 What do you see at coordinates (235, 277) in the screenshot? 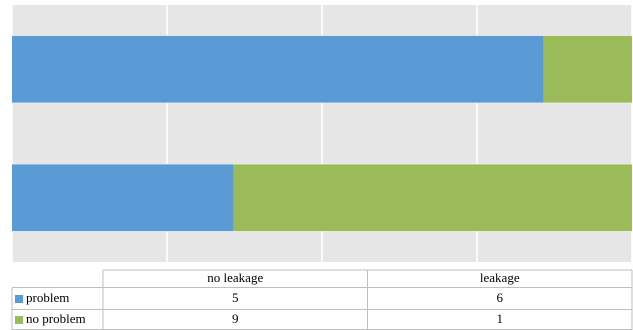
I see `table-header: no leakage` at bounding box center [235, 277].